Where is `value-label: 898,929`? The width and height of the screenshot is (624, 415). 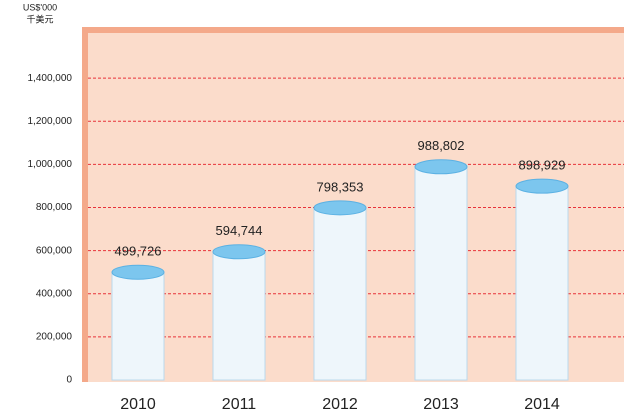
value-label: 898,929 is located at coordinates (542, 165).